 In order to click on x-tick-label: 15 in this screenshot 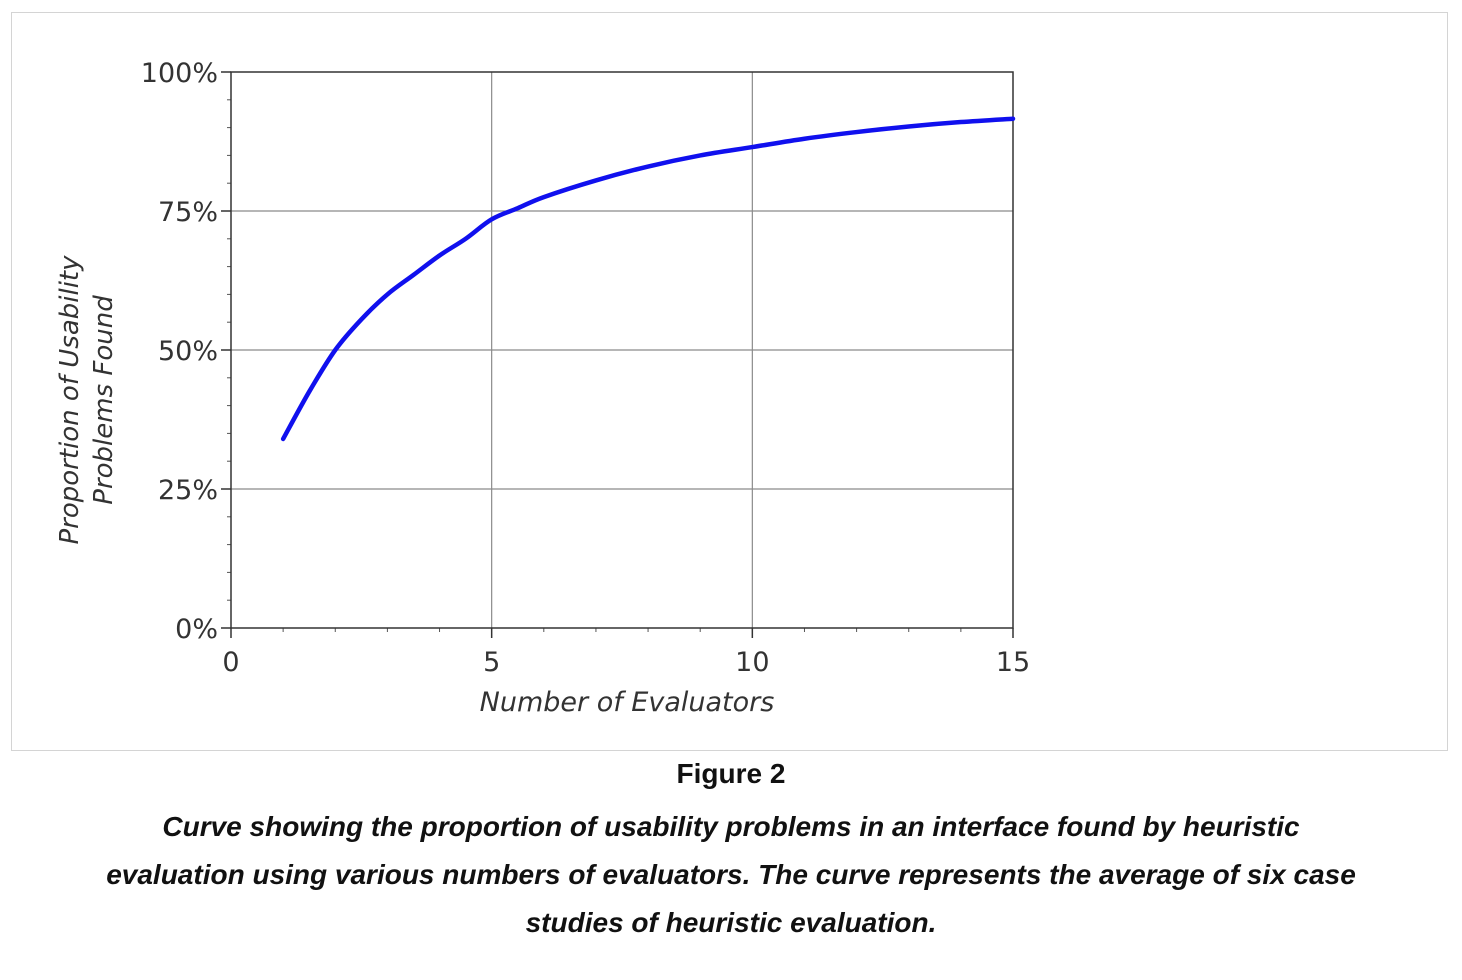, I will do `click(1013, 662)`.